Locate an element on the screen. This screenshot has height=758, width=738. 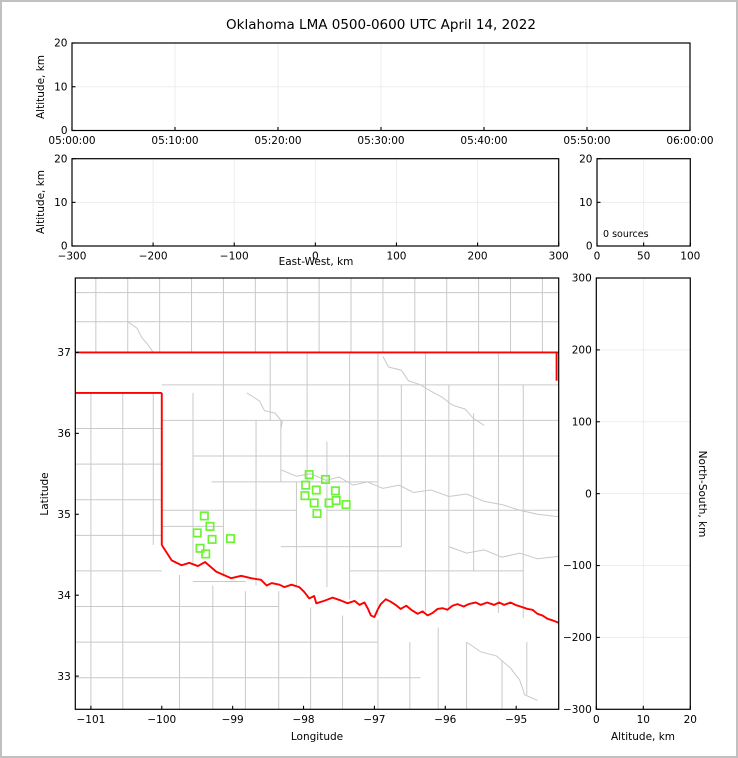
ew-panel-xlabel: East-West, km is located at coordinates (316, 262).